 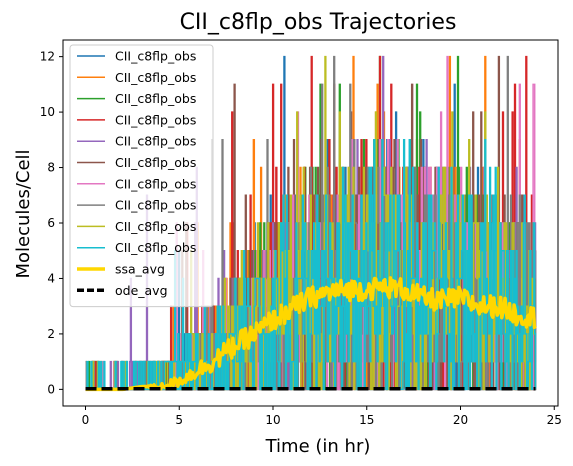 What do you see at coordinates (179, 420) in the screenshot?
I see `x-tick-label: 5` at bounding box center [179, 420].